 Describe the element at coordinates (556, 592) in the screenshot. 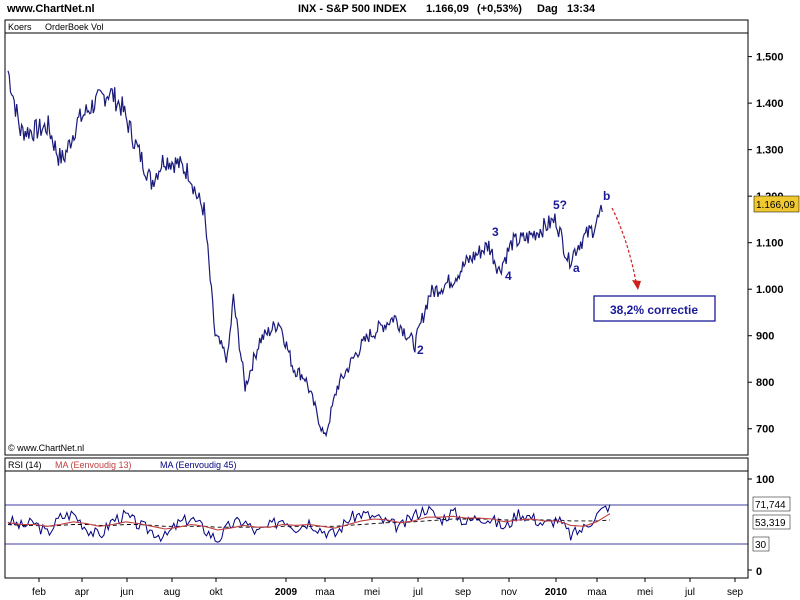

I see `x-tick-label: 2010` at that location.